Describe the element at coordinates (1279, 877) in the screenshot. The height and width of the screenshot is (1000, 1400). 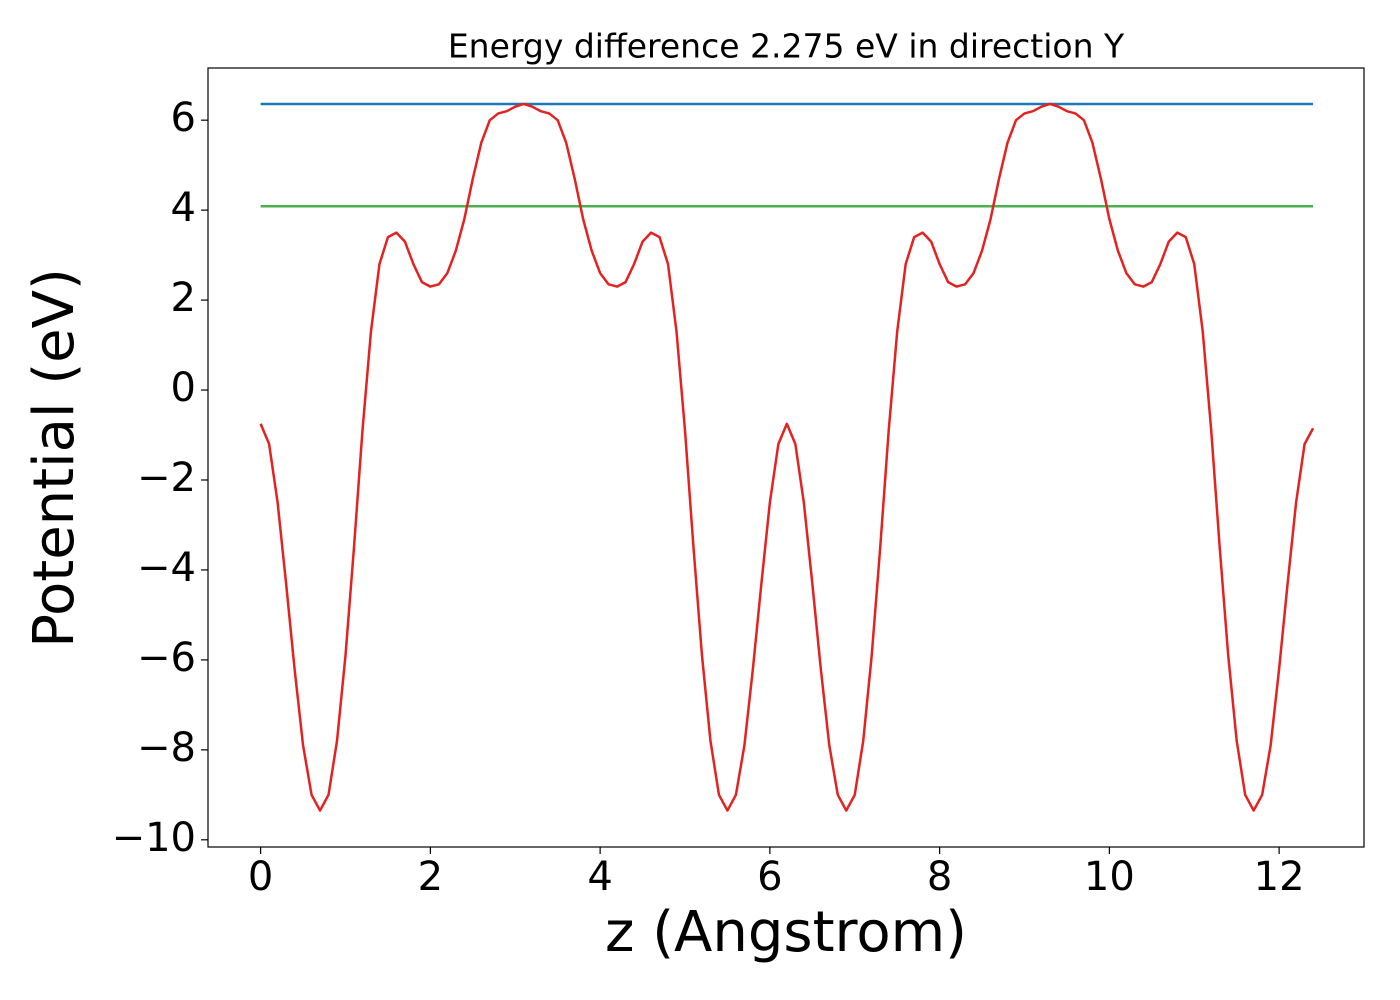
I see `x-tick-label: 12` at that location.